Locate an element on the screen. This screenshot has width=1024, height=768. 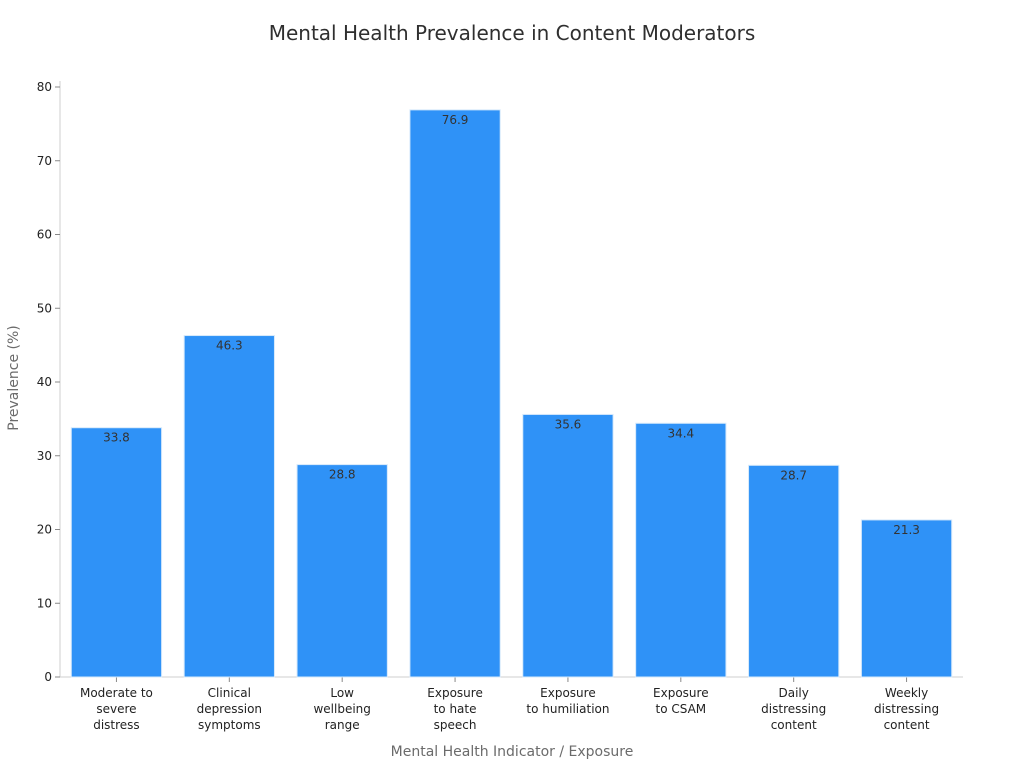
x-tick-label: Moderate to severe distress is located at coordinates (116, 709).